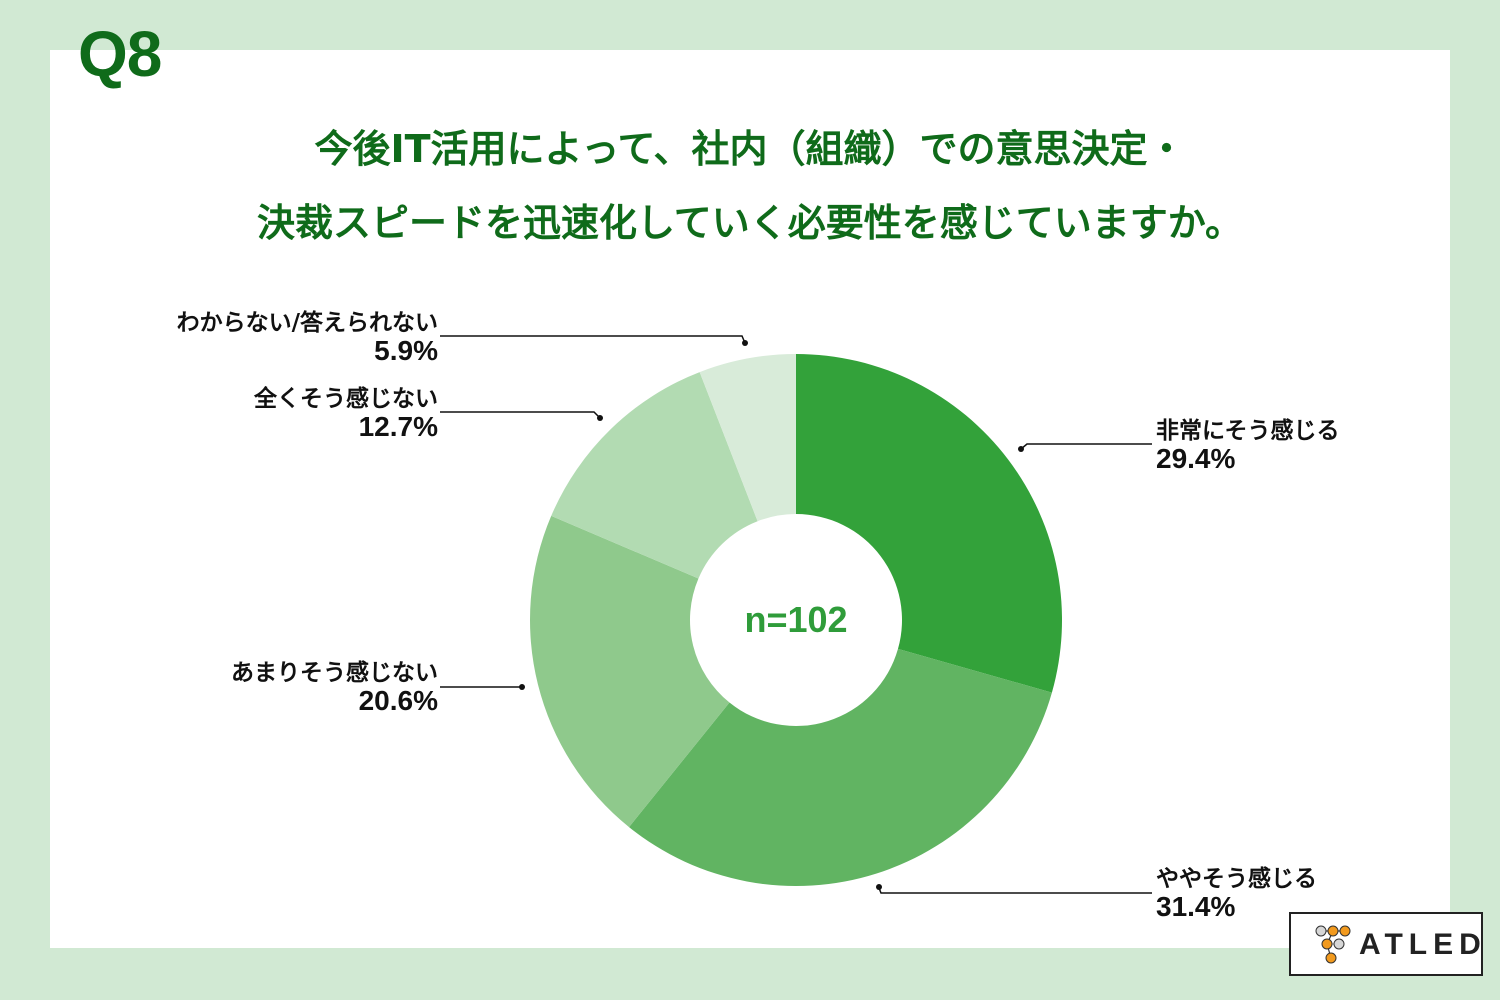 This screenshot has width=1500, height=1000. Describe the element at coordinates (307, 323) in the screenshot. I see `label-name: わからない/答えられない` at that location.